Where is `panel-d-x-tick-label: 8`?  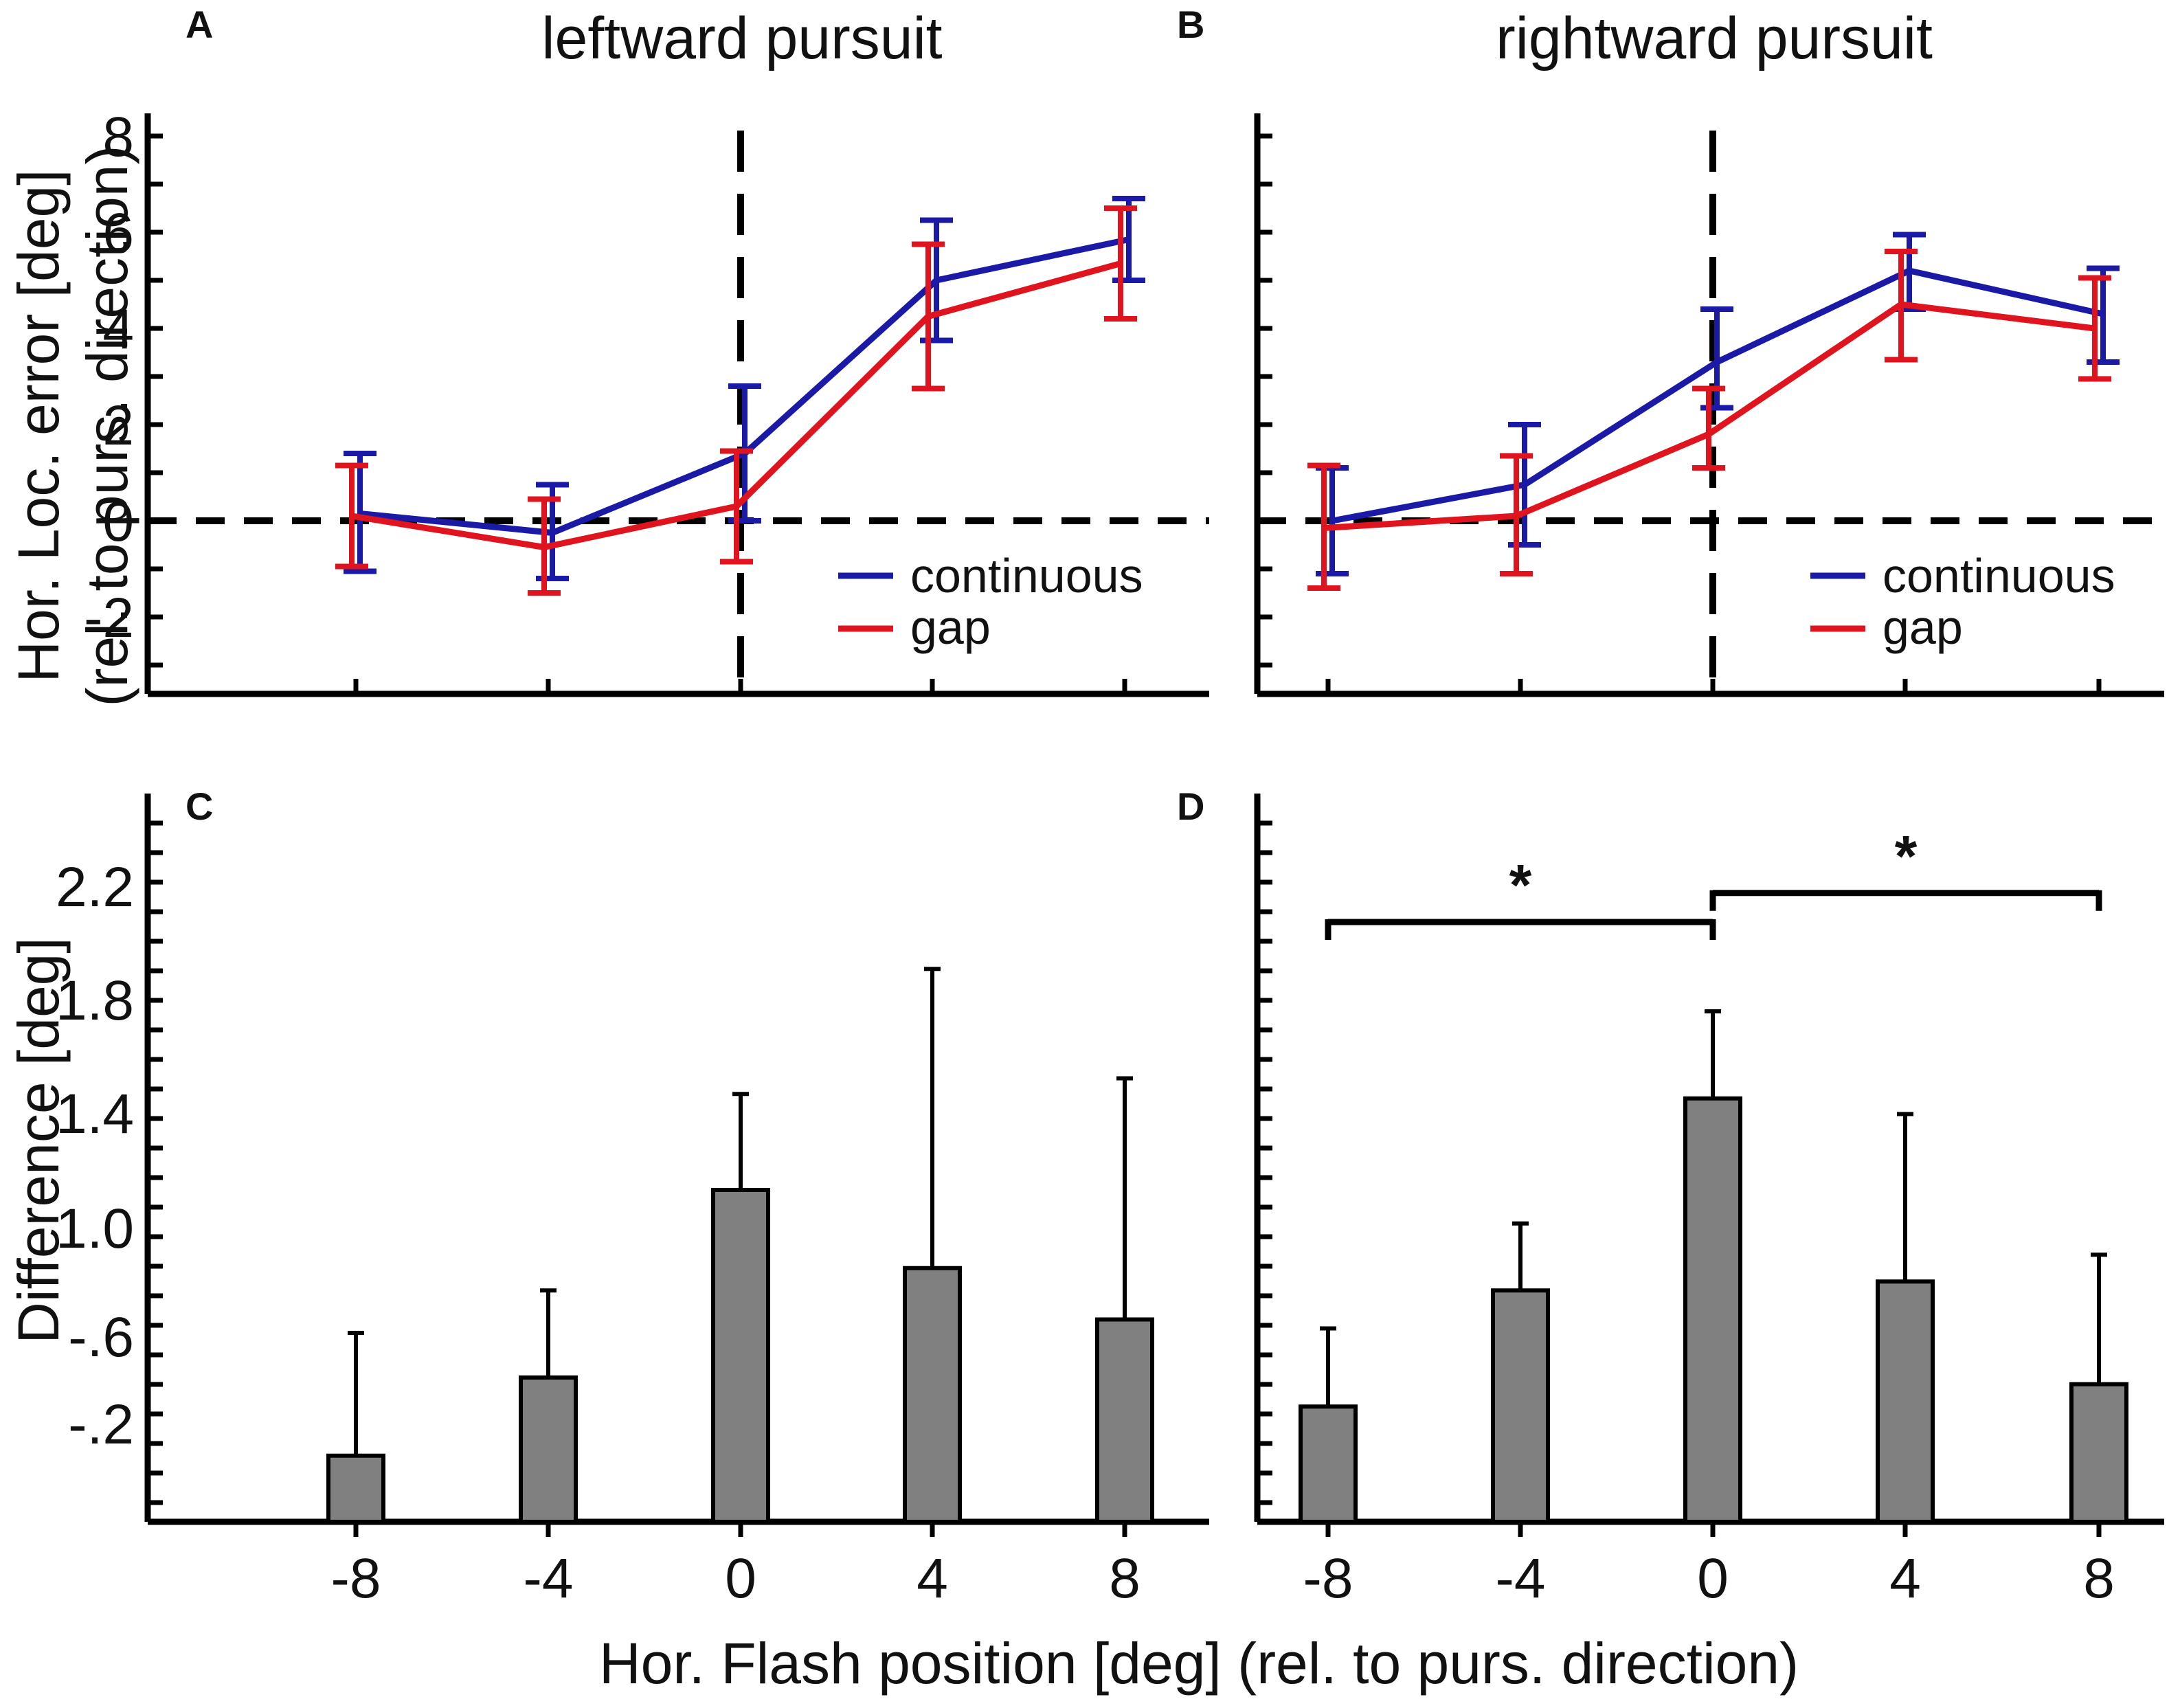
panel-d-x-tick-label: 8 is located at coordinates (2099, 1578).